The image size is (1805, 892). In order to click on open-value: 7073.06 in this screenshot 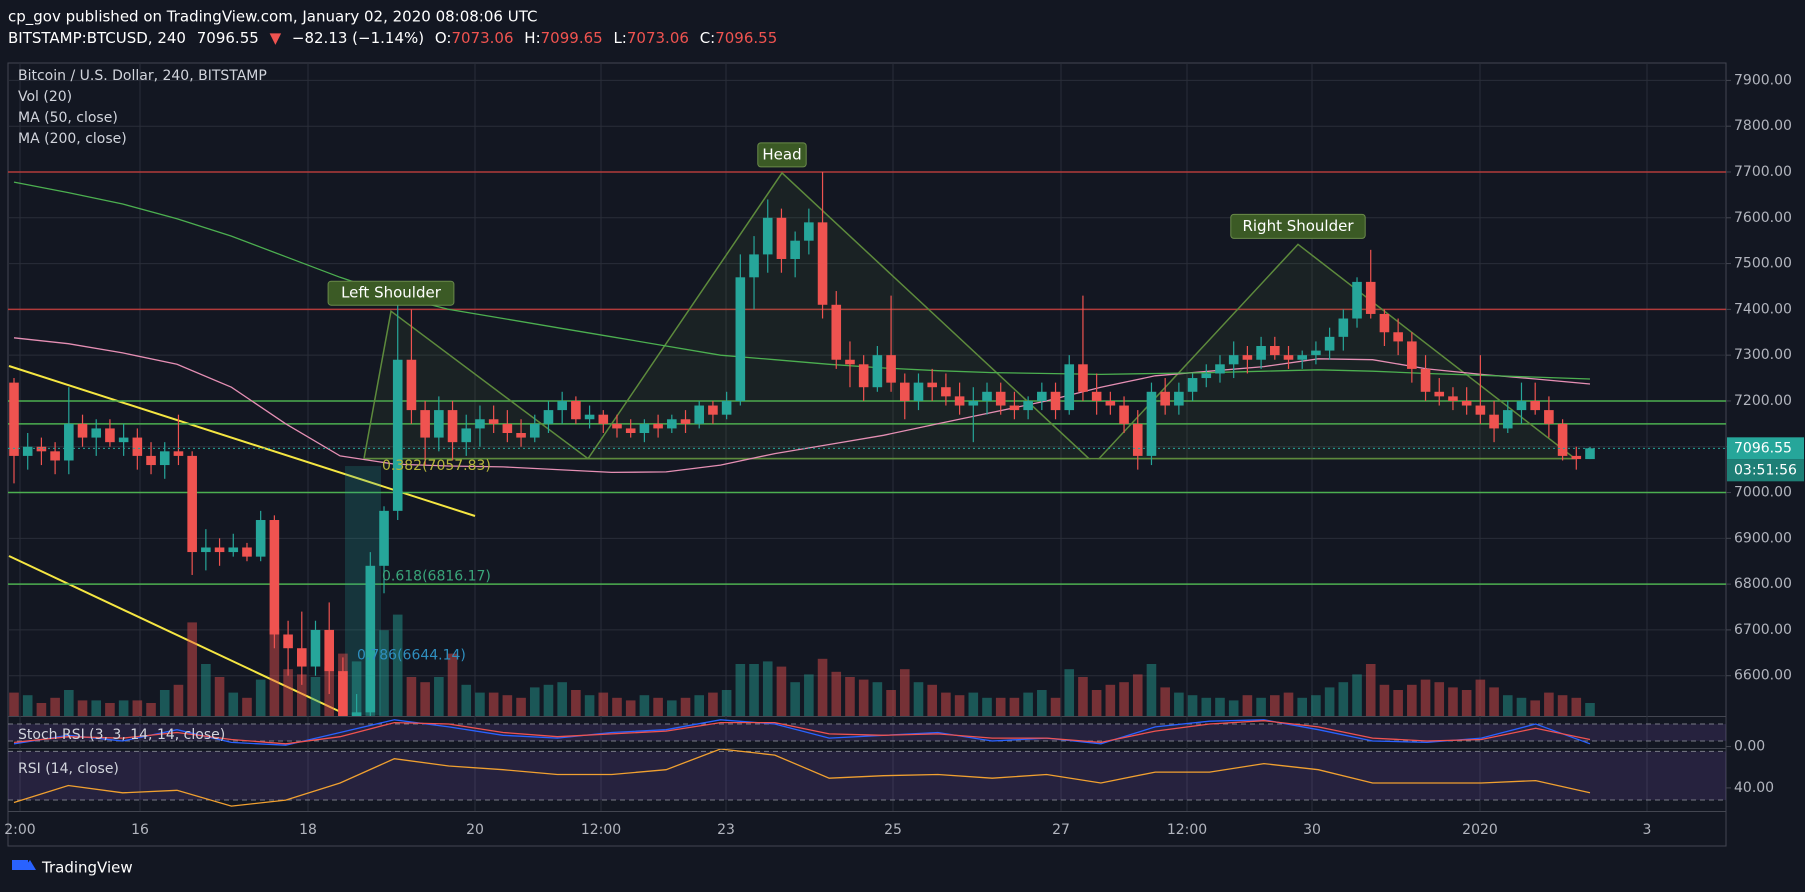, I will do `click(482, 38)`.